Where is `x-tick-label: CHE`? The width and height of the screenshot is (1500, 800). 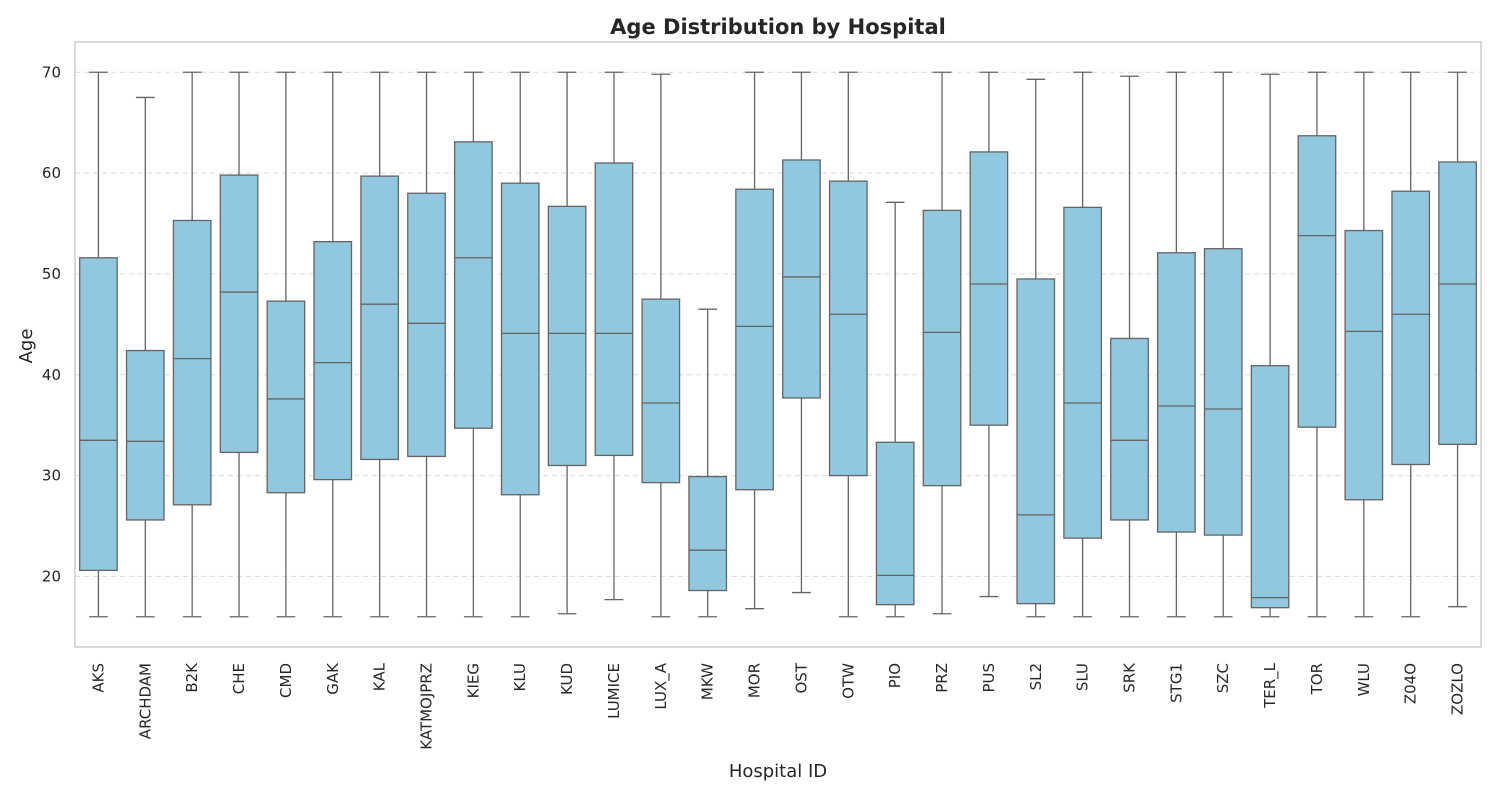
x-tick-label: CHE is located at coordinates (239, 678).